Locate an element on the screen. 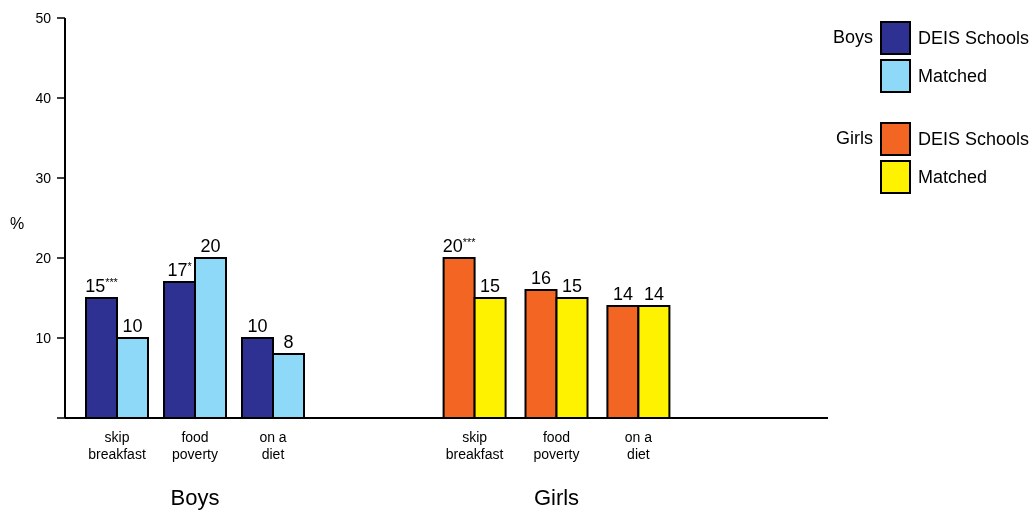 This screenshot has width=1035, height=510. data-label: 16 is located at coordinates (541, 278).